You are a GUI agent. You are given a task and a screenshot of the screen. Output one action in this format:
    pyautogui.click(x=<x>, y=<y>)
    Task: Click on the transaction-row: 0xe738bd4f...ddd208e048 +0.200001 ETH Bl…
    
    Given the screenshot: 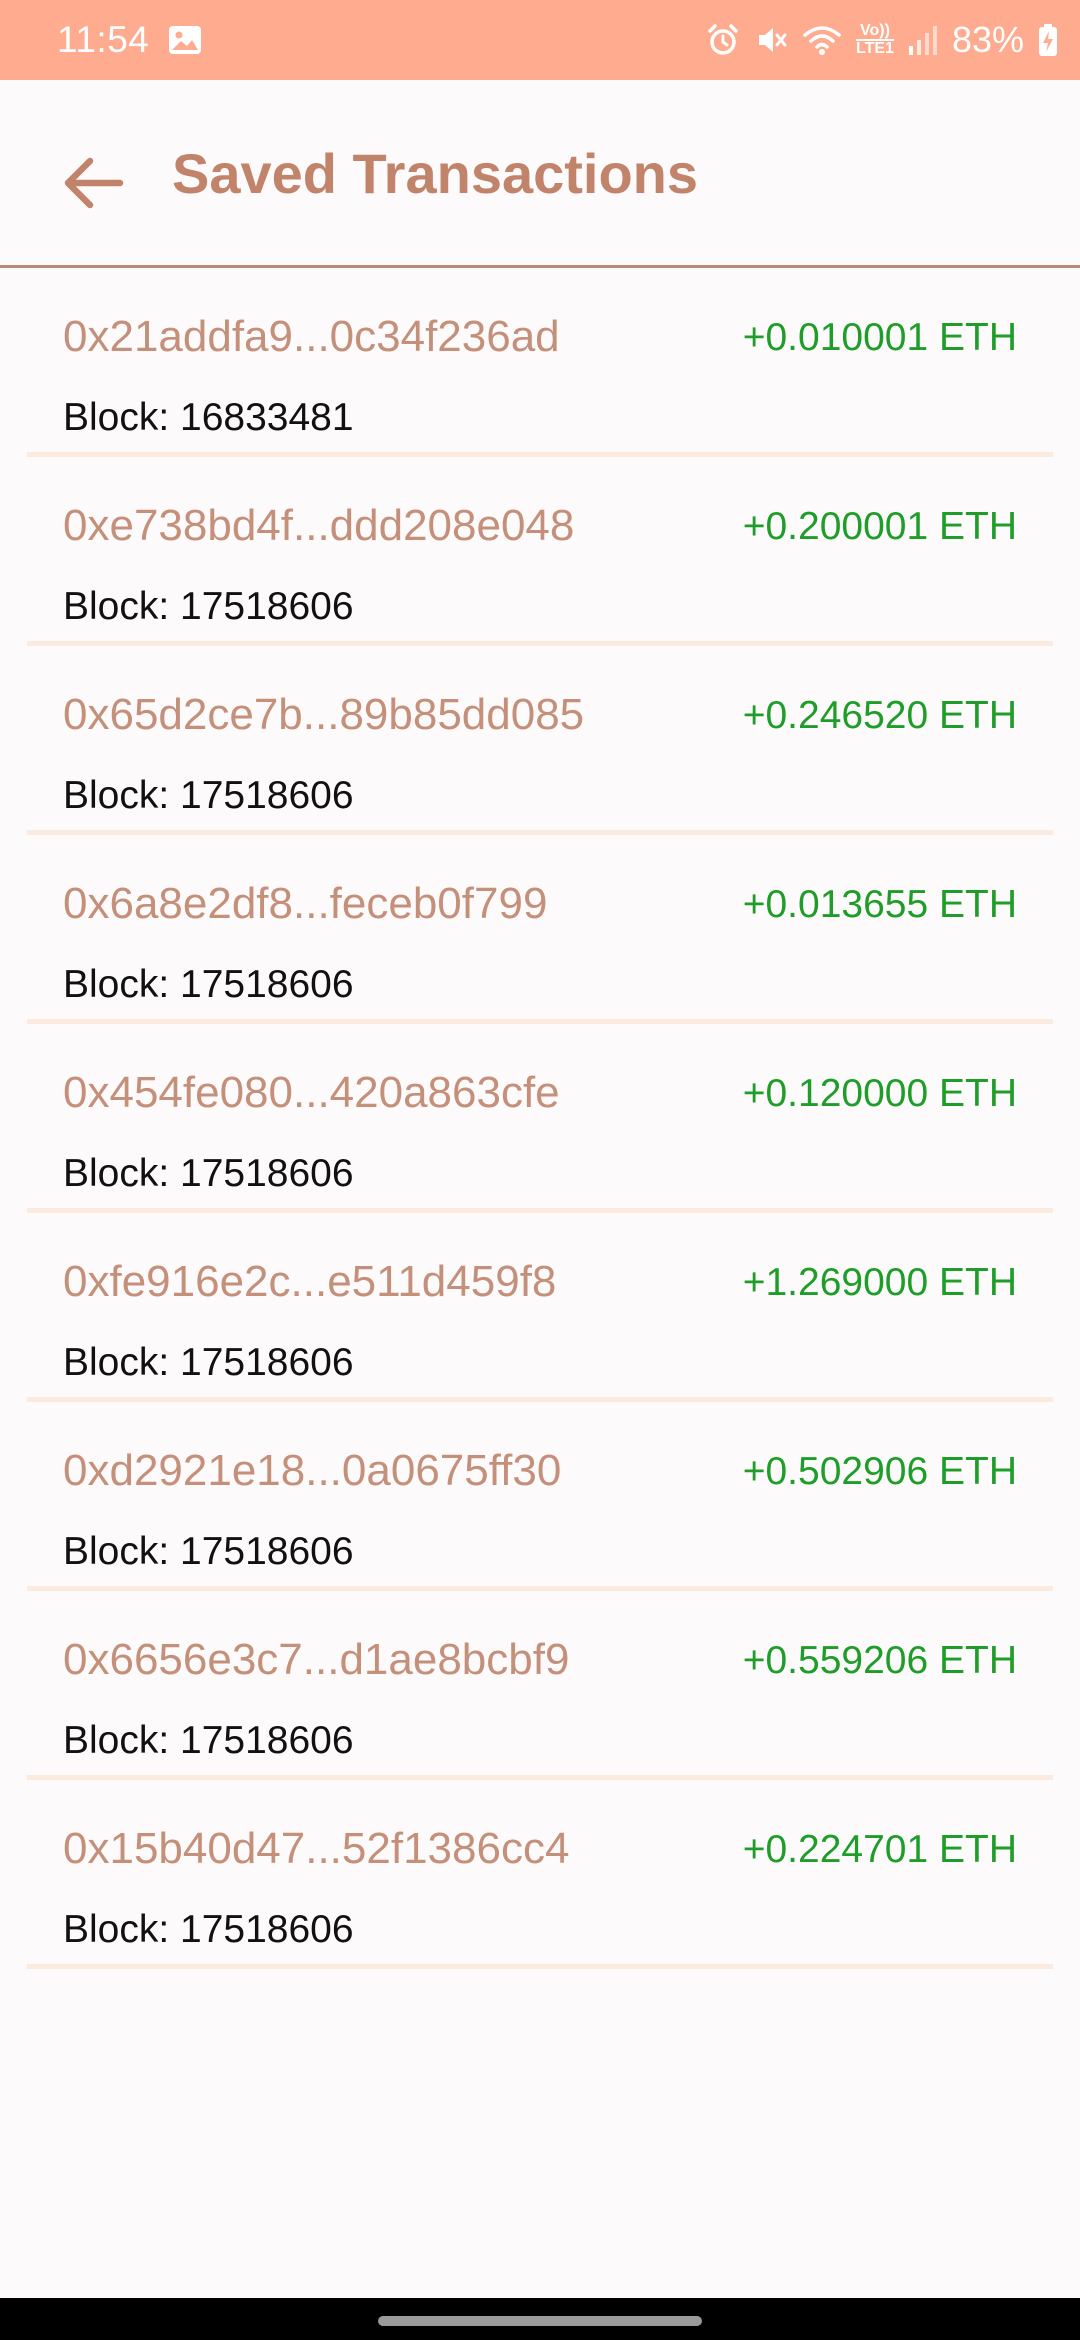 What is the action you would take?
    pyautogui.click(x=540, y=551)
    